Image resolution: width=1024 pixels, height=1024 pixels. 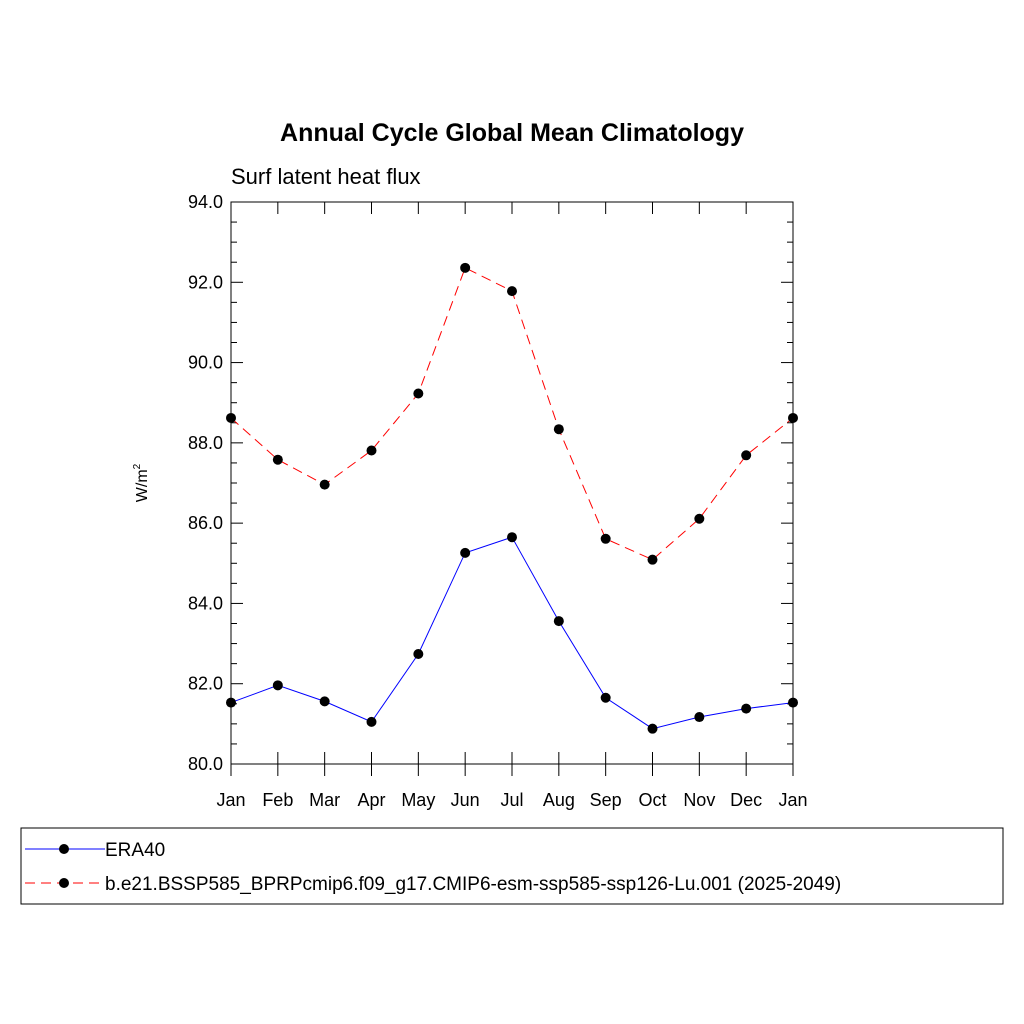 I want to click on series-1-point-aug, so click(x=558, y=429).